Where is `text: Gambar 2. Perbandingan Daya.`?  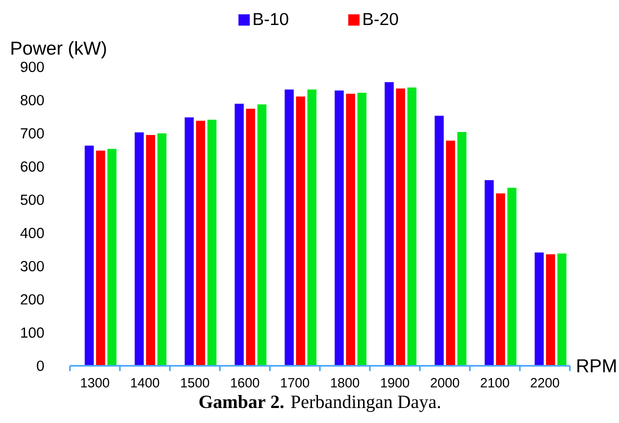
text: Gambar 2. Perbandingan Daya. is located at coordinates (319, 403).